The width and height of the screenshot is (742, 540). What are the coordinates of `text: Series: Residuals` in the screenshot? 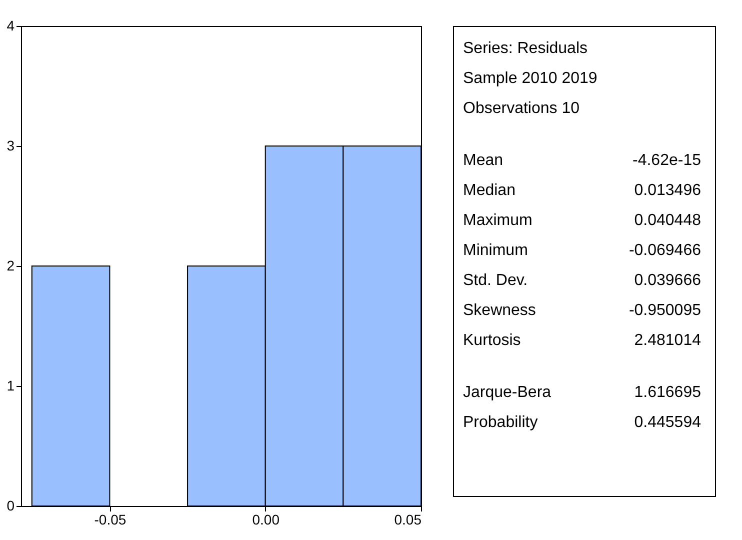 It's located at (525, 48).